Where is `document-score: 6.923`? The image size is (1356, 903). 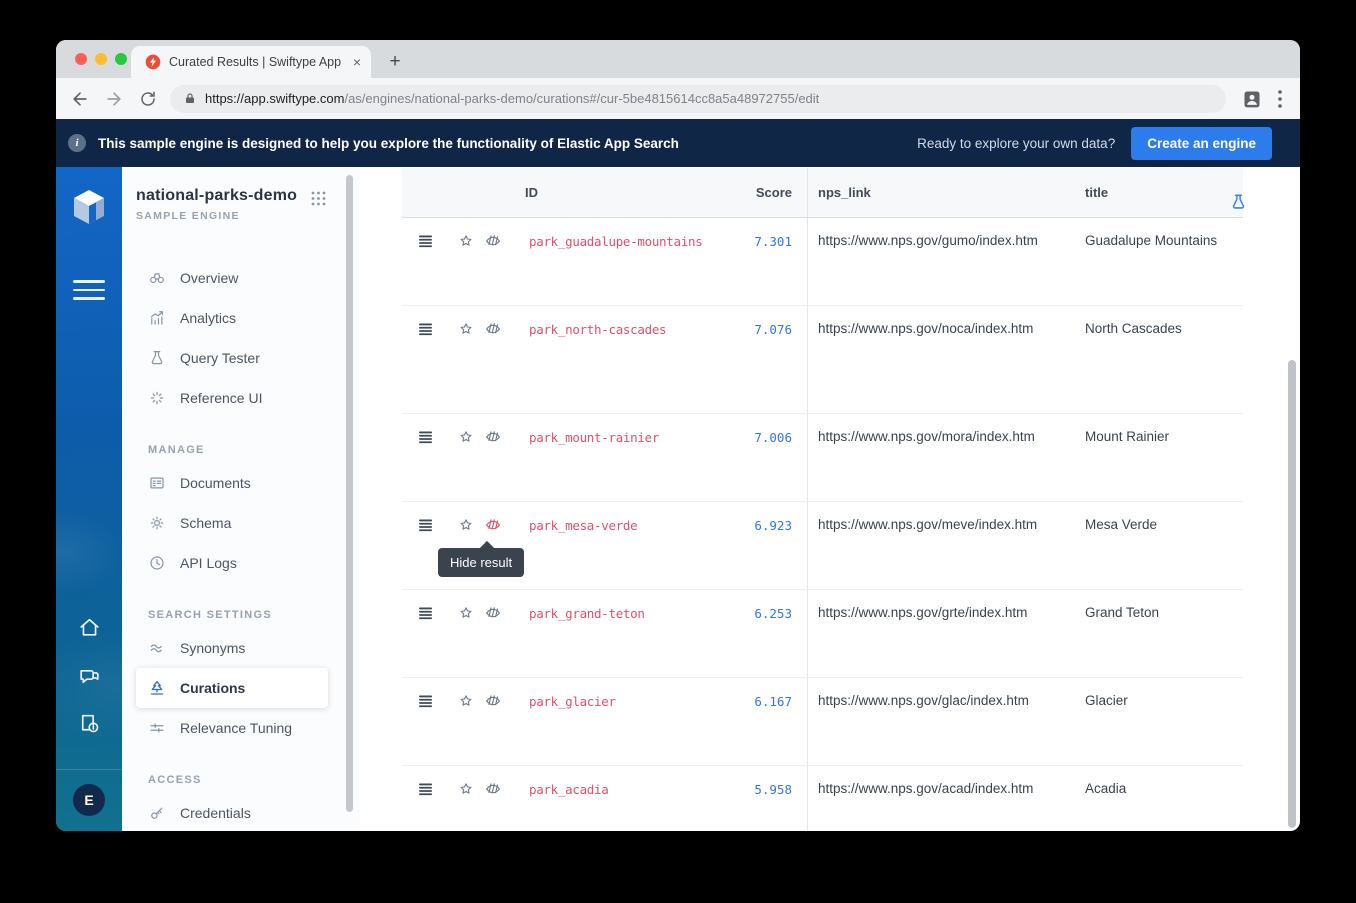 document-score: 6.923 is located at coordinates (773, 525).